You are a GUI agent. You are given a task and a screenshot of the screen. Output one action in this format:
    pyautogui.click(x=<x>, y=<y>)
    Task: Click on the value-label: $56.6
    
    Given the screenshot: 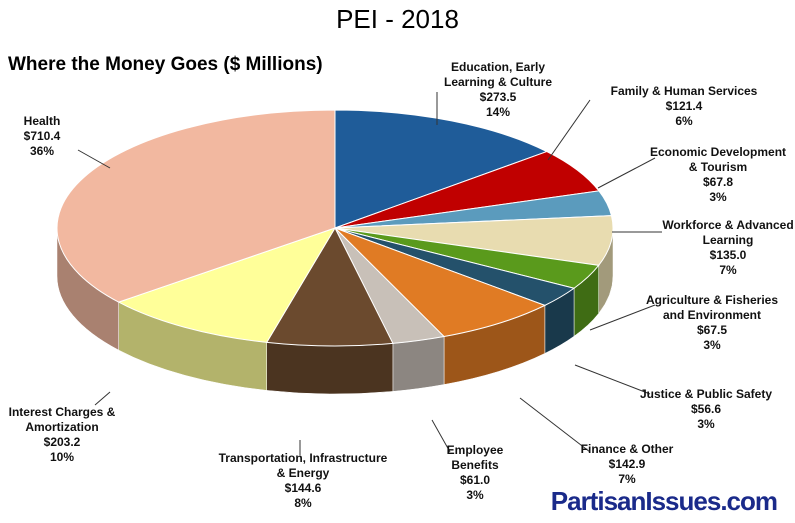 What is the action you would take?
    pyautogui.click(x=706, y=409)
    